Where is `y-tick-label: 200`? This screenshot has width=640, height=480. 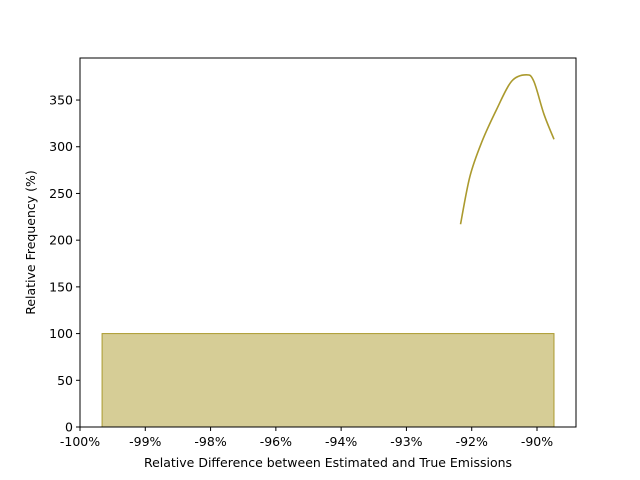
y-tick-label: 200 is located at coordinates (61, 240).